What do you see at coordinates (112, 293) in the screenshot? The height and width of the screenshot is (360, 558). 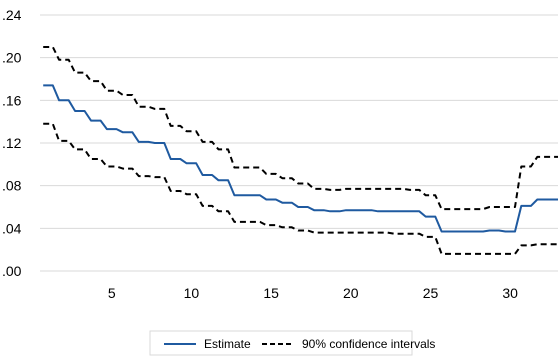 I see `x-tick-label: 5` at bounding box center [112, 293].